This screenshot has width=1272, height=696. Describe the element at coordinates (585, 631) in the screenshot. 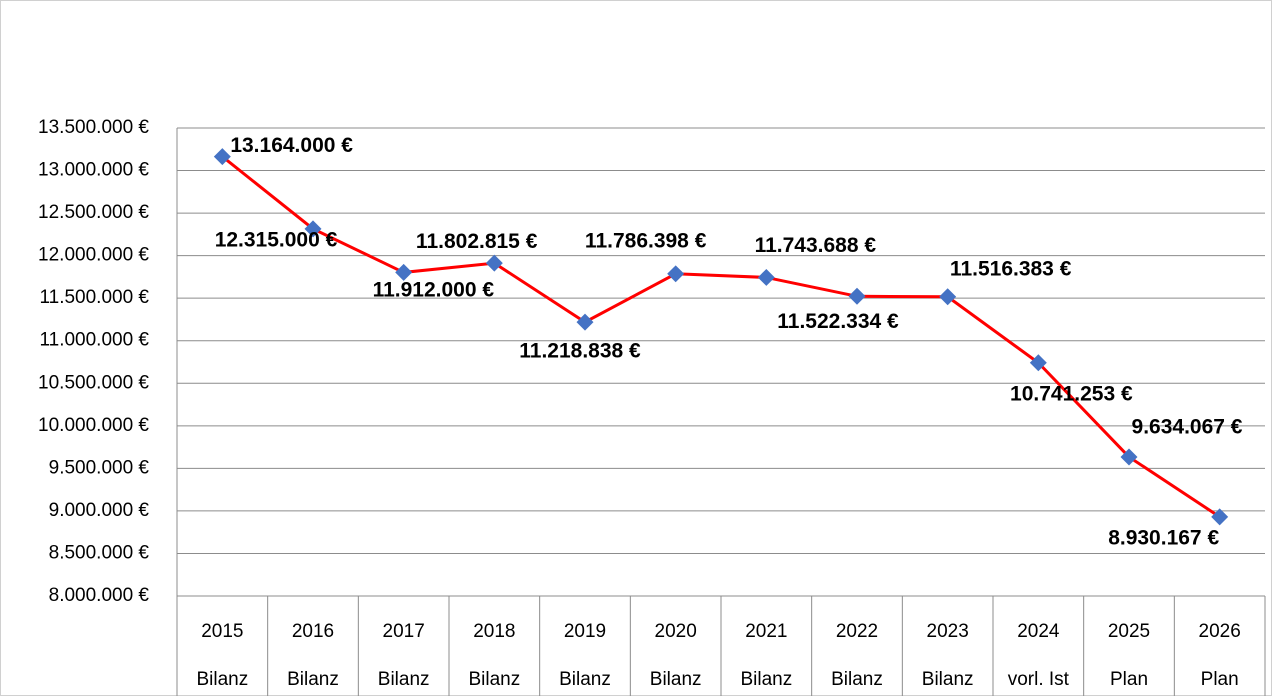

I see `x-tick-label: 2019` at that location.